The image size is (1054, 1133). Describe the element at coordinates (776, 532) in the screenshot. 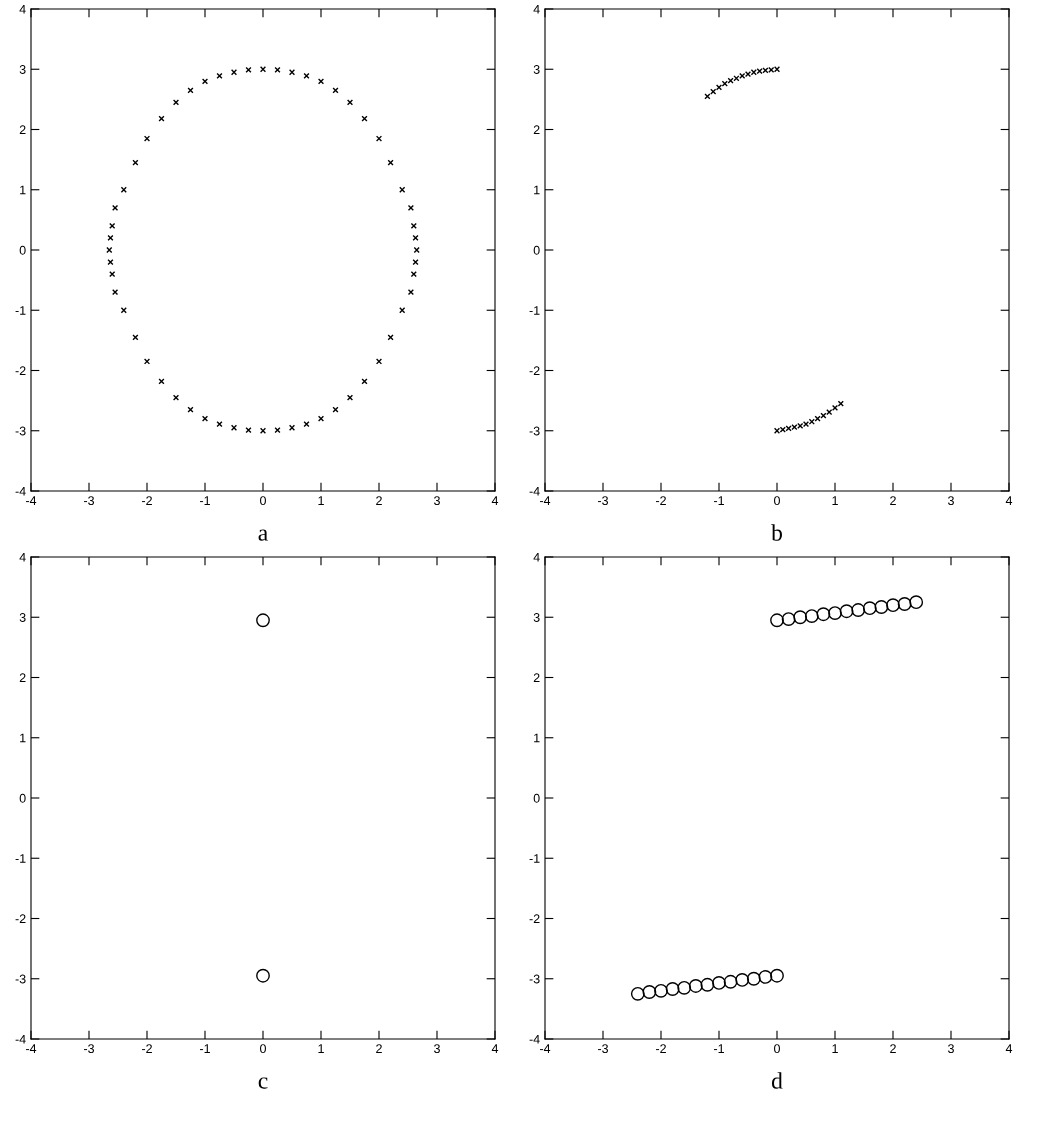

I see `x-axis-title: b` at that location.